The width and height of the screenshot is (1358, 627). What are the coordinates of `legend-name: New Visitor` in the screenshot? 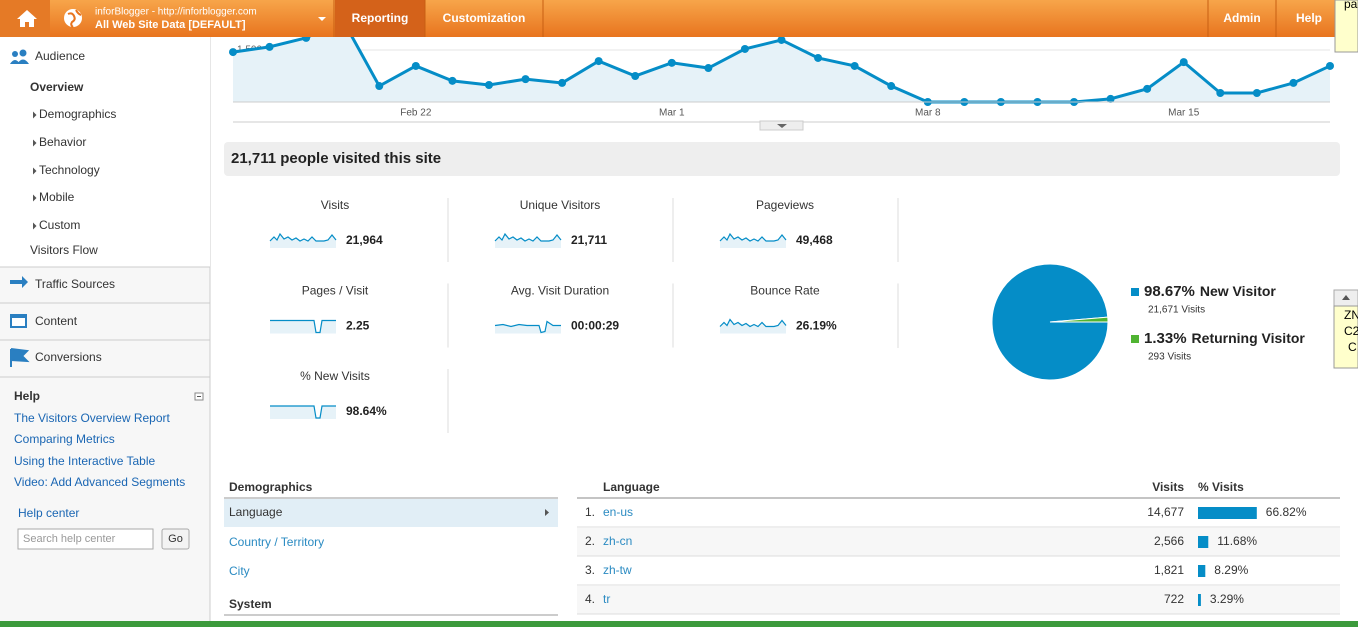 It's located at (1238, 291).